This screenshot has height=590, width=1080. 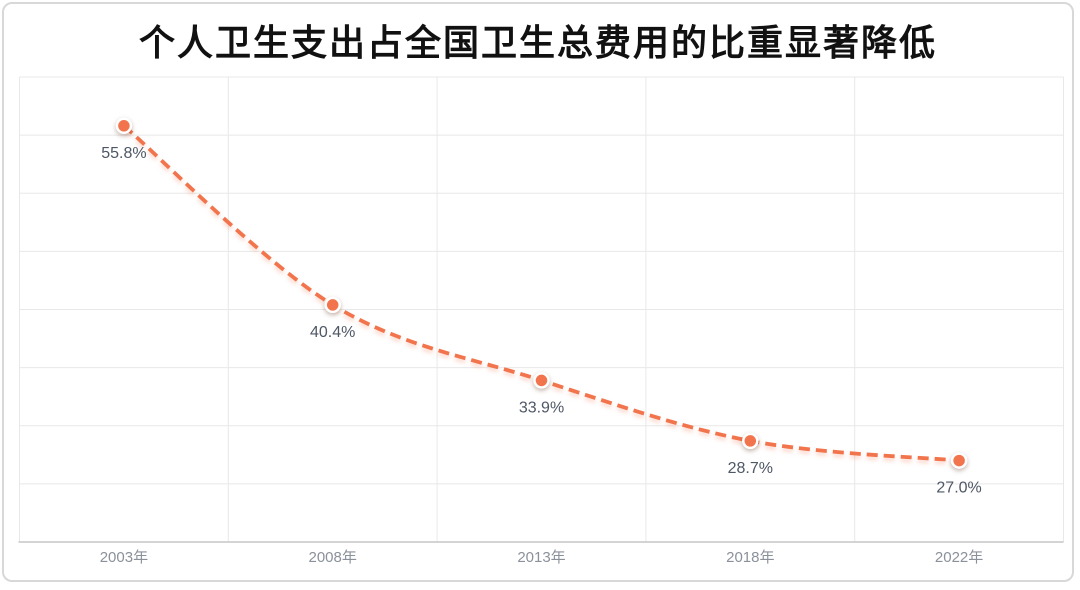 What do you see at coordinates (541, 380) in the screenshot?
I see `data-point-marker-2013年` at bounding box center [541, 380].